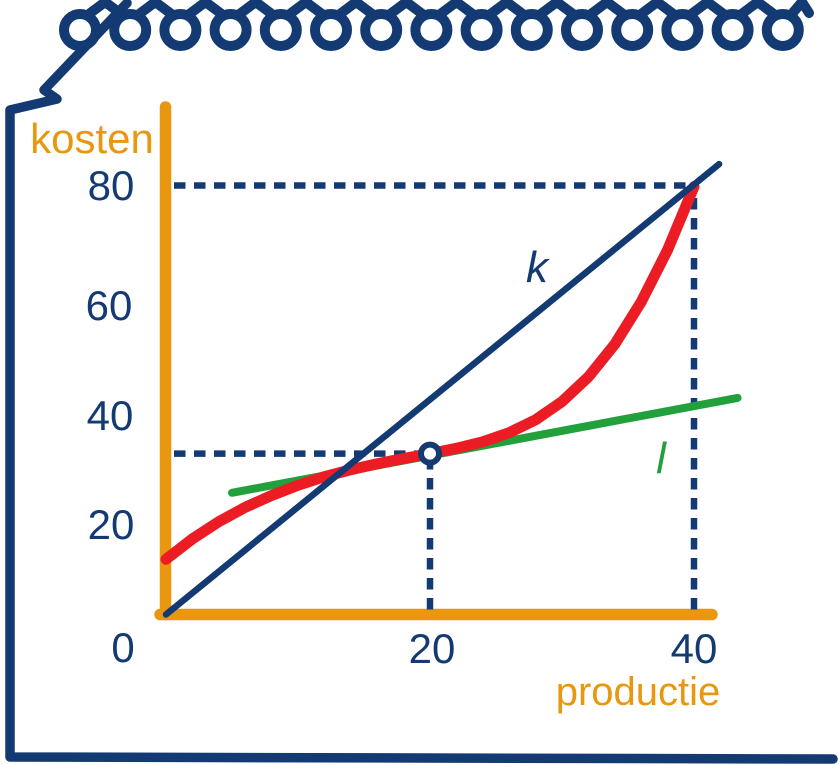  Describe the element at coordinates (638, 692) in the screenshot. I see `x-axis-title: productie` at that location.